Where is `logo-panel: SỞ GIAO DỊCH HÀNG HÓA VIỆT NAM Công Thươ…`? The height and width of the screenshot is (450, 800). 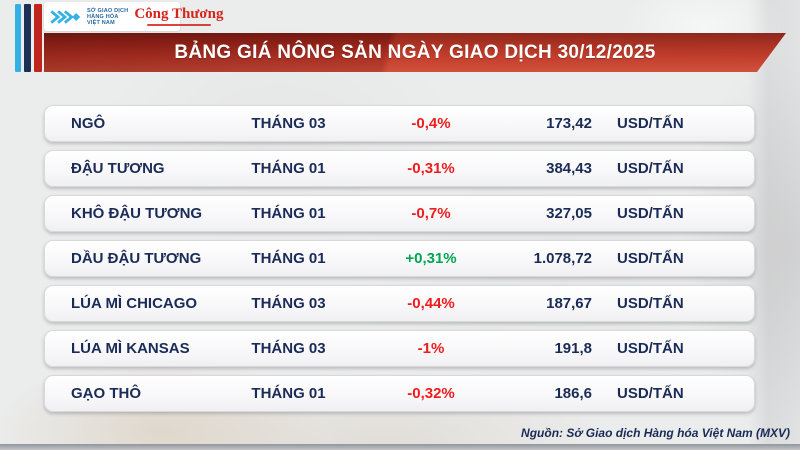
logo-panel: SỞ GIAO DỊCH HÀNG HÓA VIỆT NAM Công Thươ… is located at coordinates (133, 16).